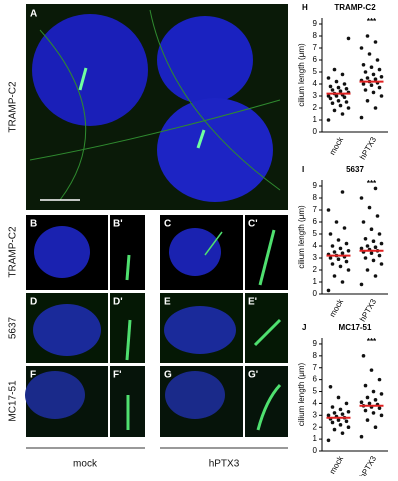 The width and height of the screenshot is (398, 481). Describe the element at coordinates (253, 224) in the screenshot. I see `panel-label: C'` at that location.